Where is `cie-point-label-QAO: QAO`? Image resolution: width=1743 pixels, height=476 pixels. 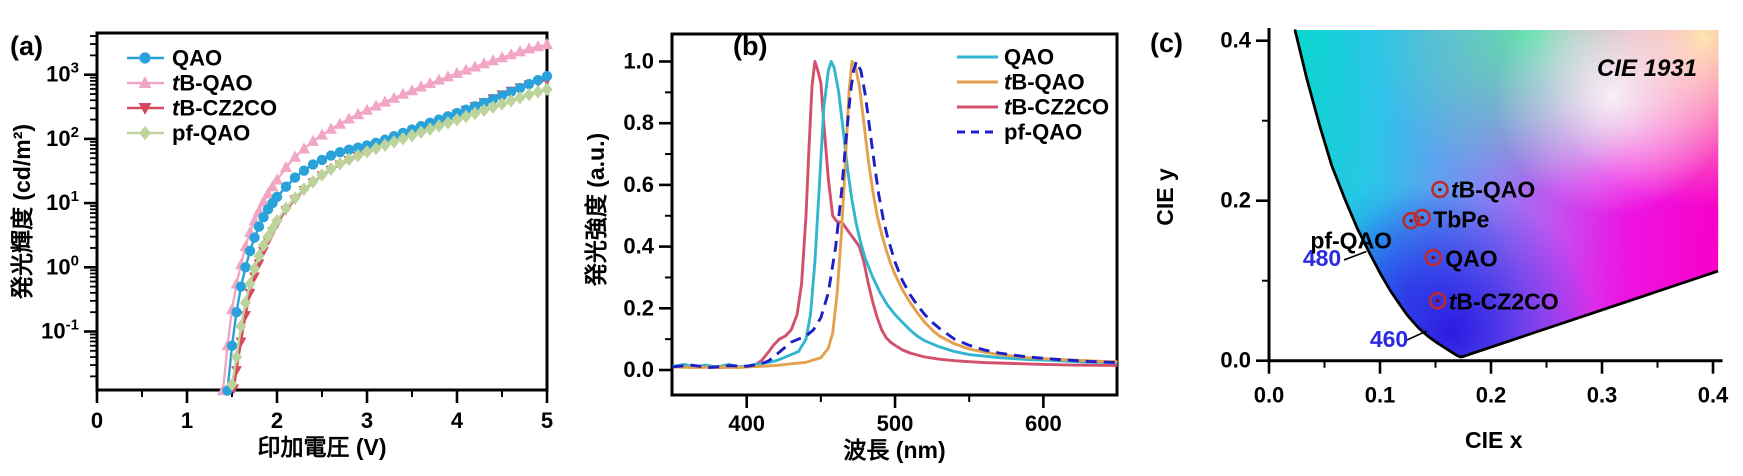
cie-point-label-QAO: QAO is located at coordinates (1471, 259).